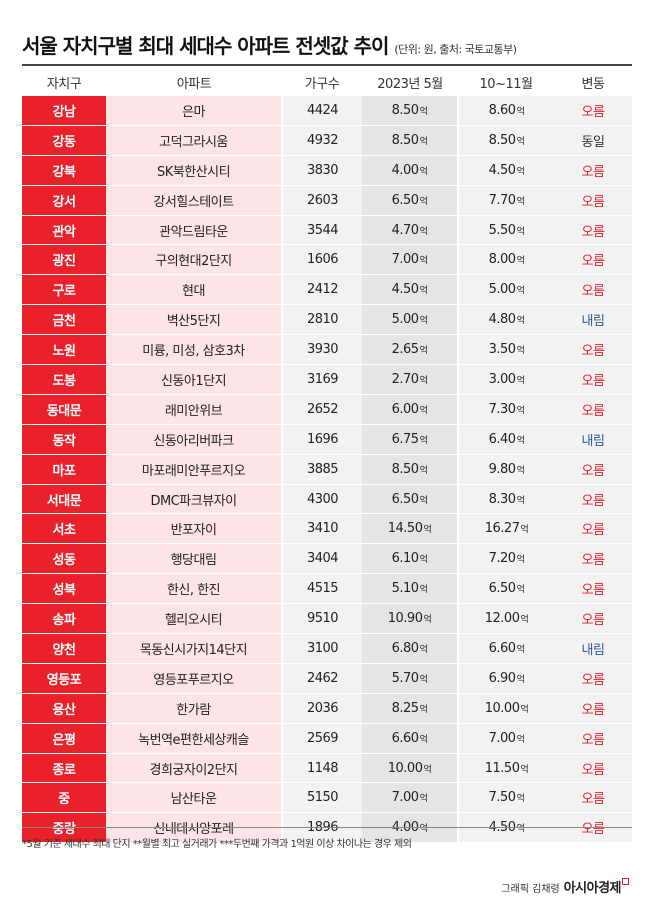  I want to click on price-oct-nov-cell: 11.50억, so click(506, 768).